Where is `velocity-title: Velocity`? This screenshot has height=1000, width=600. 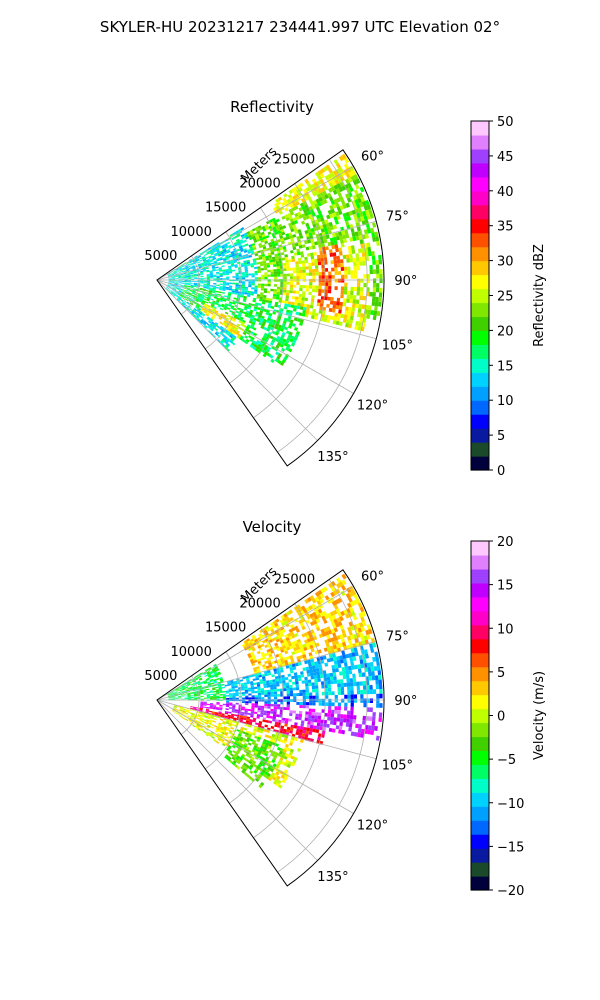
velocity-title: Velocity is located at coordinates (272, 527).